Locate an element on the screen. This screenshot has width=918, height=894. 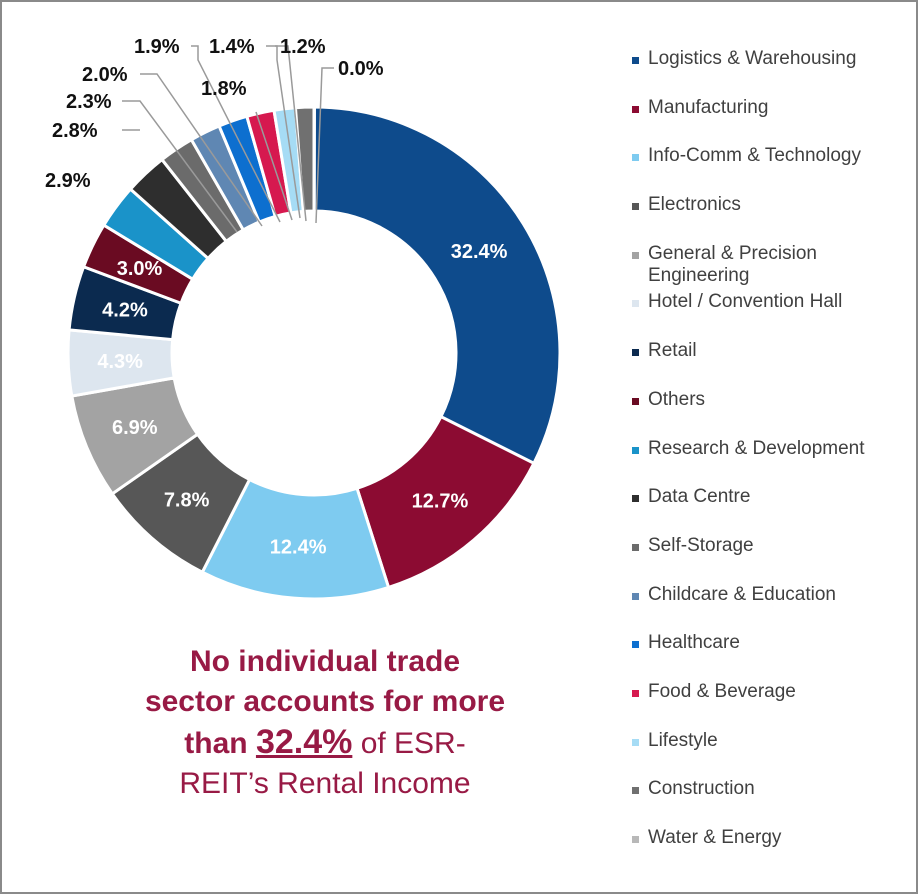
legend-item-hotel-convention-hall: Hotel / Convention Hall is located at coordinates (767, 315).